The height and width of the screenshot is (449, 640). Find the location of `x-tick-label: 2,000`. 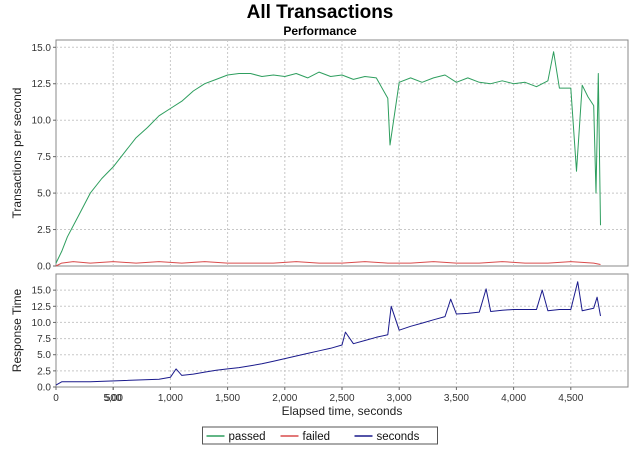

x-tick-label: 2,000 is located at coordinates (284, 398).